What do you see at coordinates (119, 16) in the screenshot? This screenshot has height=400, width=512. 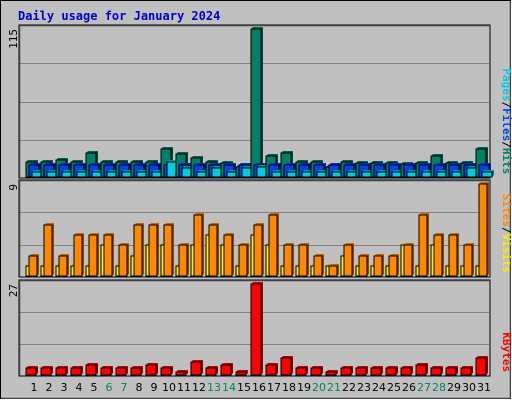 I see `chart-title: Daily usage for January 2024` at bounding box center [119, 16].